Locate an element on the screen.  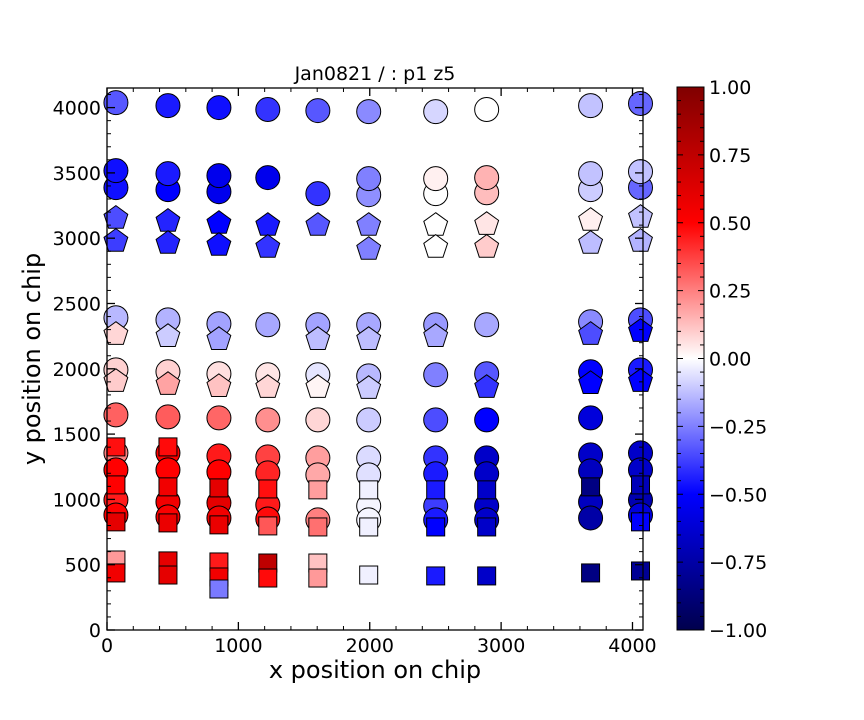
colorbar-tick-label: −0.25 is located at coordinates (738, 427).